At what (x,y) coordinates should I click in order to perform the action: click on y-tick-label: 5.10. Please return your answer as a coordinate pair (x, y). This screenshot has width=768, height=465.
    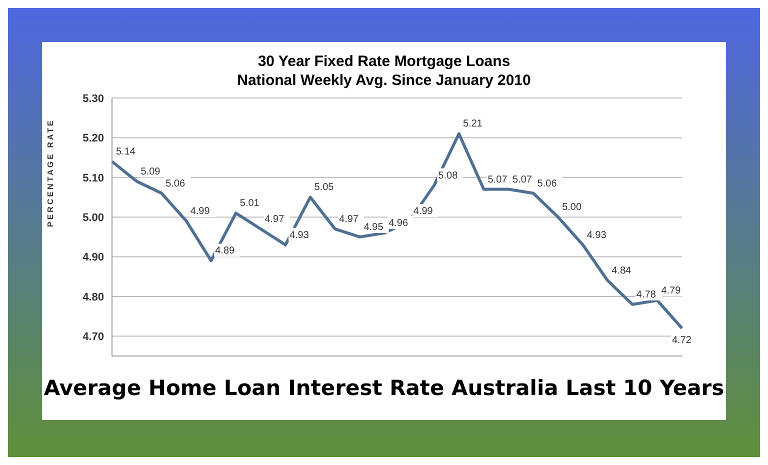
    Looking at the image, I should click on (93, 178).